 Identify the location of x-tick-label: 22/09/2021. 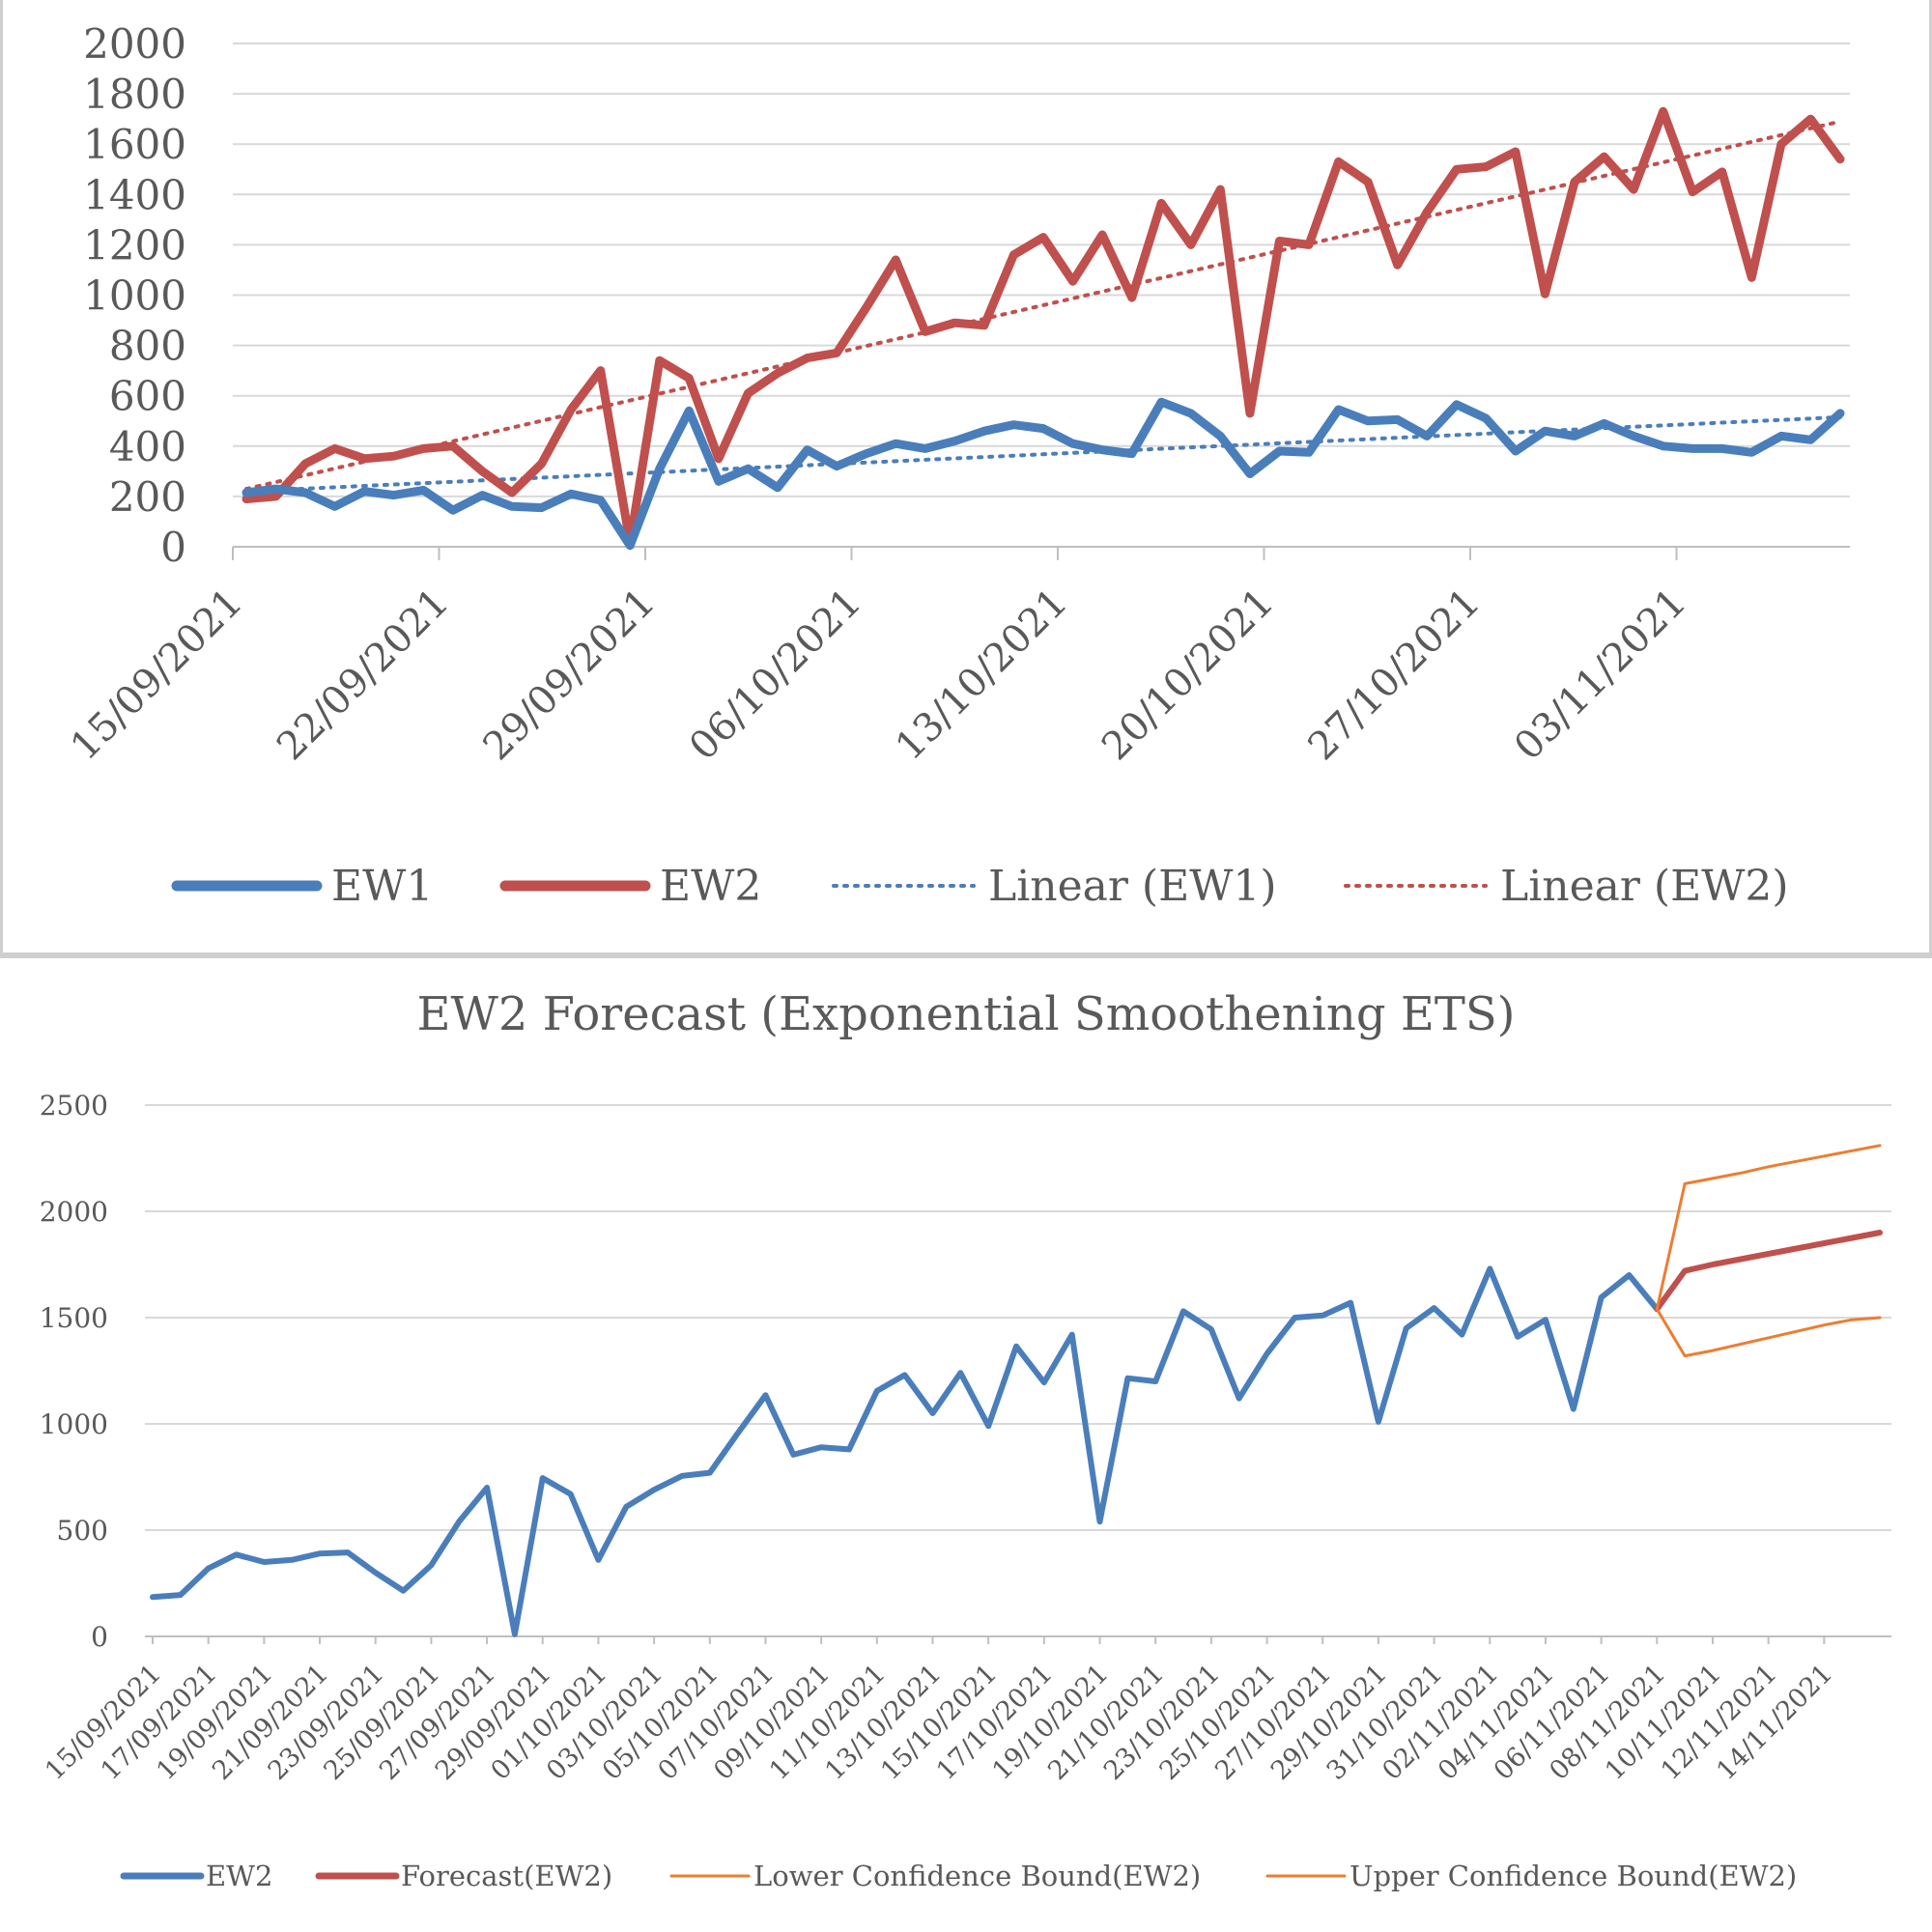
(363, 675).